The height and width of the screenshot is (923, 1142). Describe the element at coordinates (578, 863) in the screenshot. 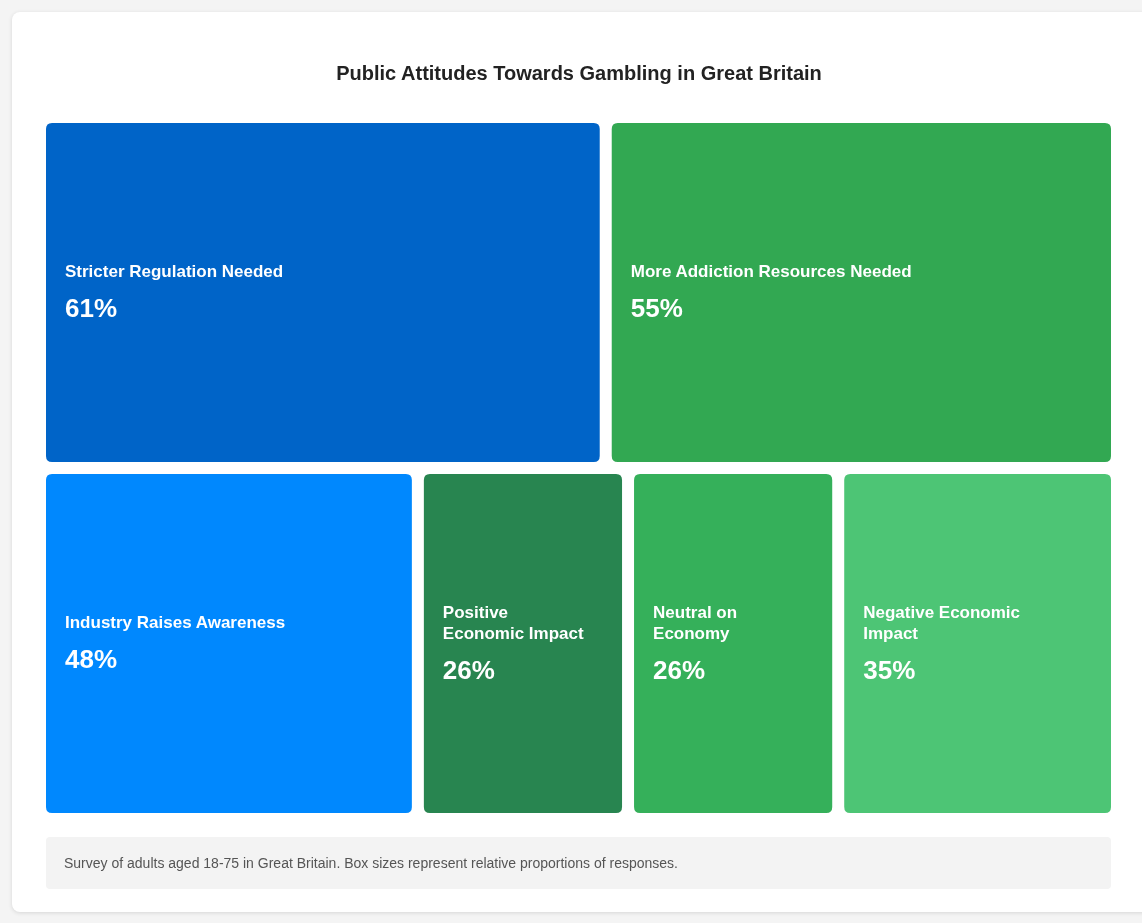

I see `text: Survey of adults aged 18-75 in Great Britain. Box sizes represent relative proportions of responses.` at that location.